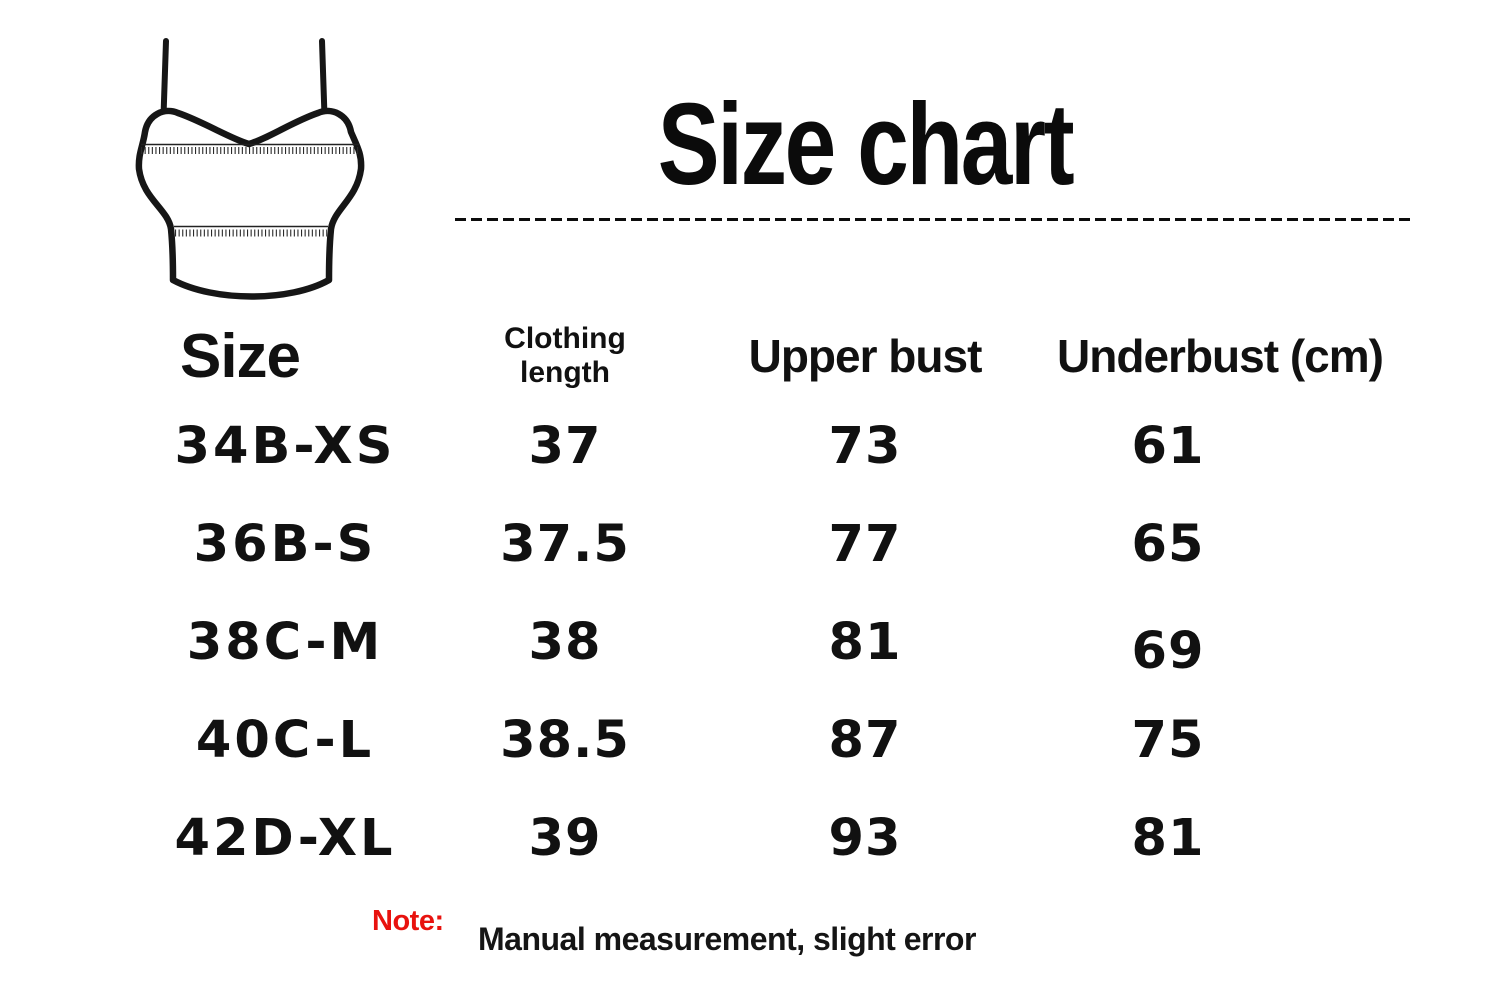 The width and height of the screenshot is (1500, 1000). What do you see at coordinates (285, 740) in the screenshot?
I see `size-cell: 40C-L` at bounding box center [285, 740].